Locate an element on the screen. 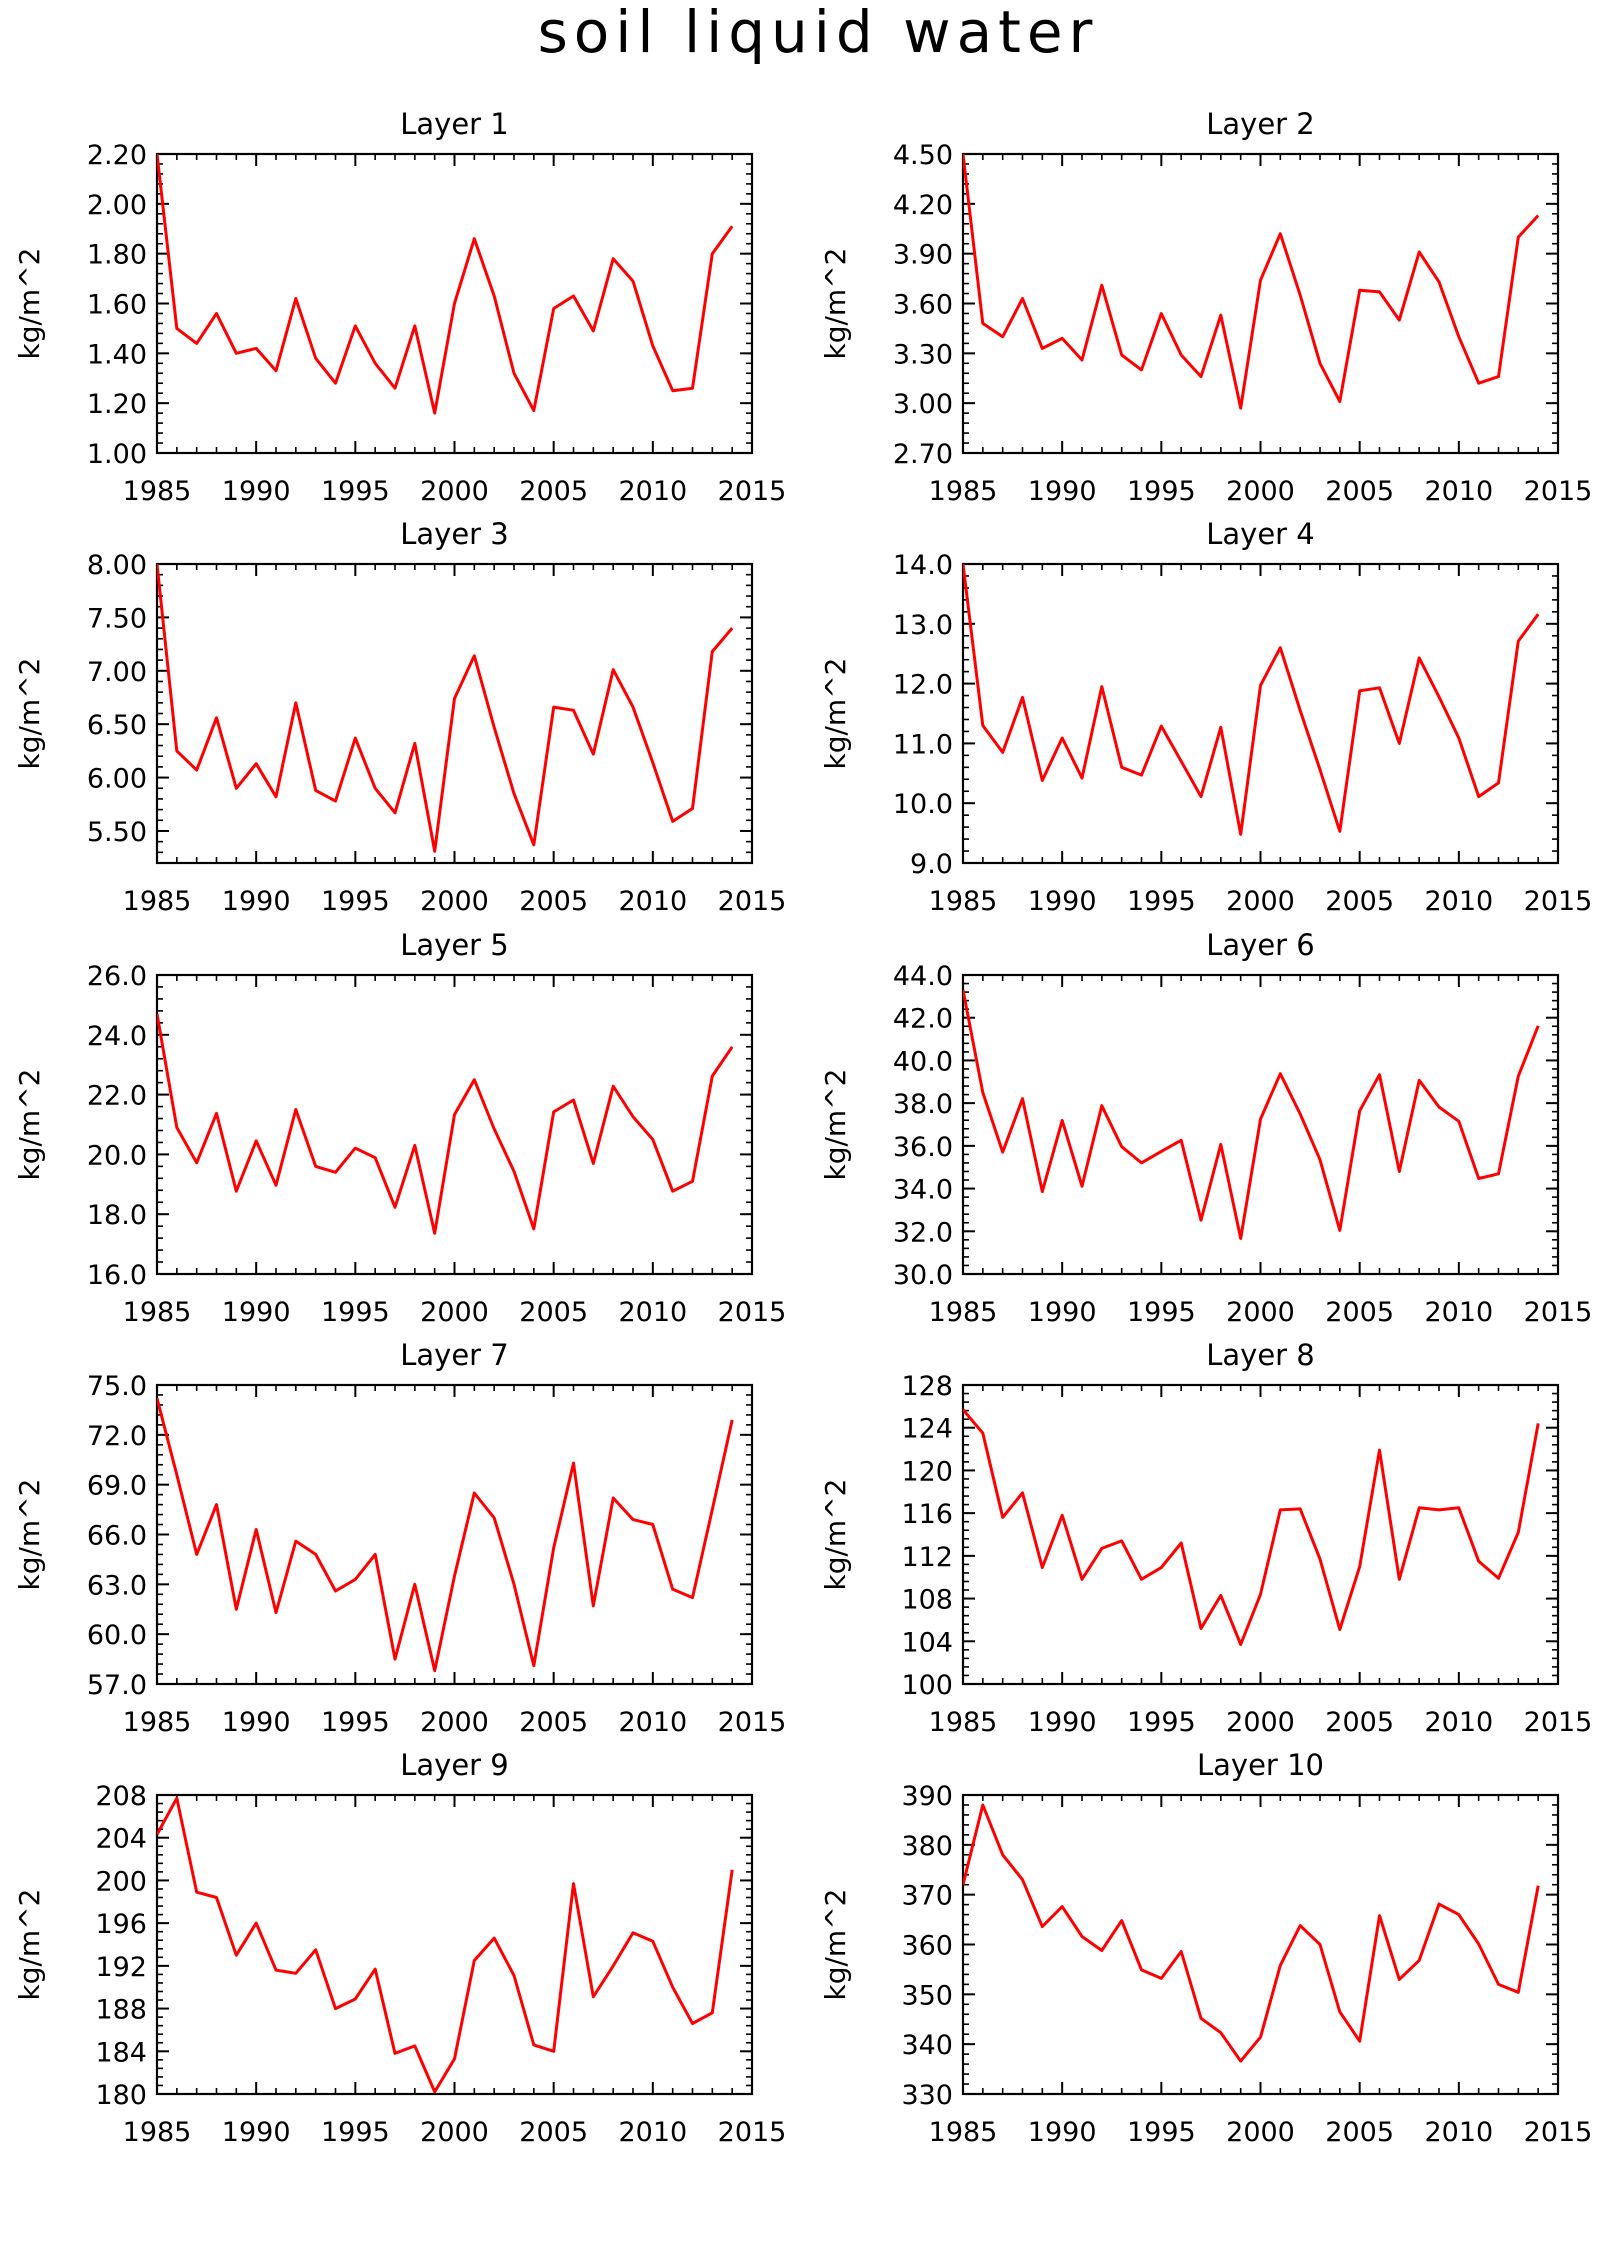 The width and height of the screenshot is (1600, 2266). y-tick-label: 13.0 is located at coordinates (923, 625).